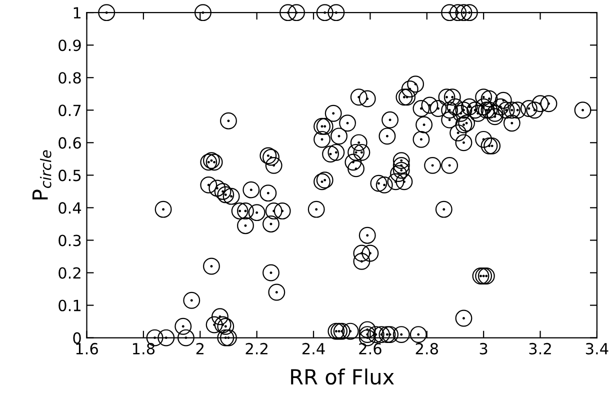 The width and height of the screenshot is (611, 406). I want to click on x-tick-label: 2.4, so click(313, 348).